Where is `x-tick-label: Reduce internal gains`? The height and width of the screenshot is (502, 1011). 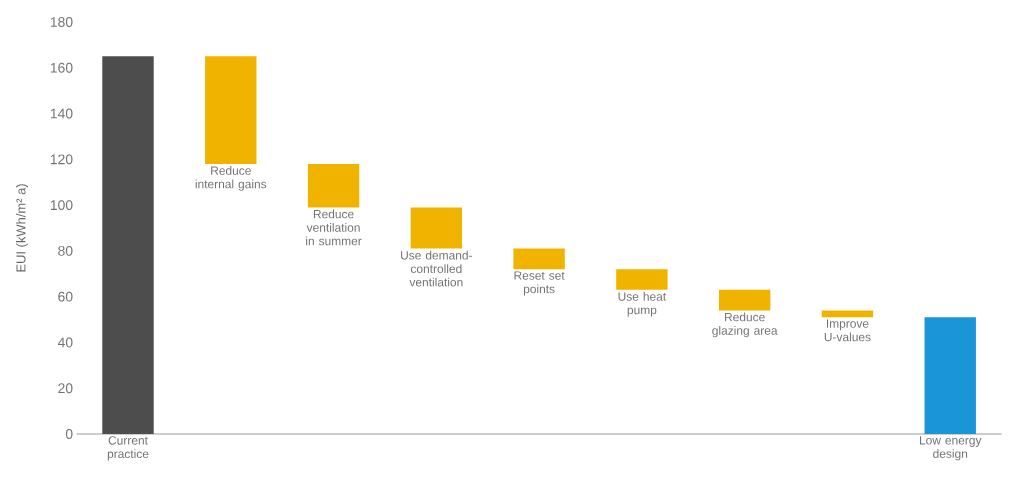 x-tick-label: Reduce internal gains is located at coordinates (231, 178).